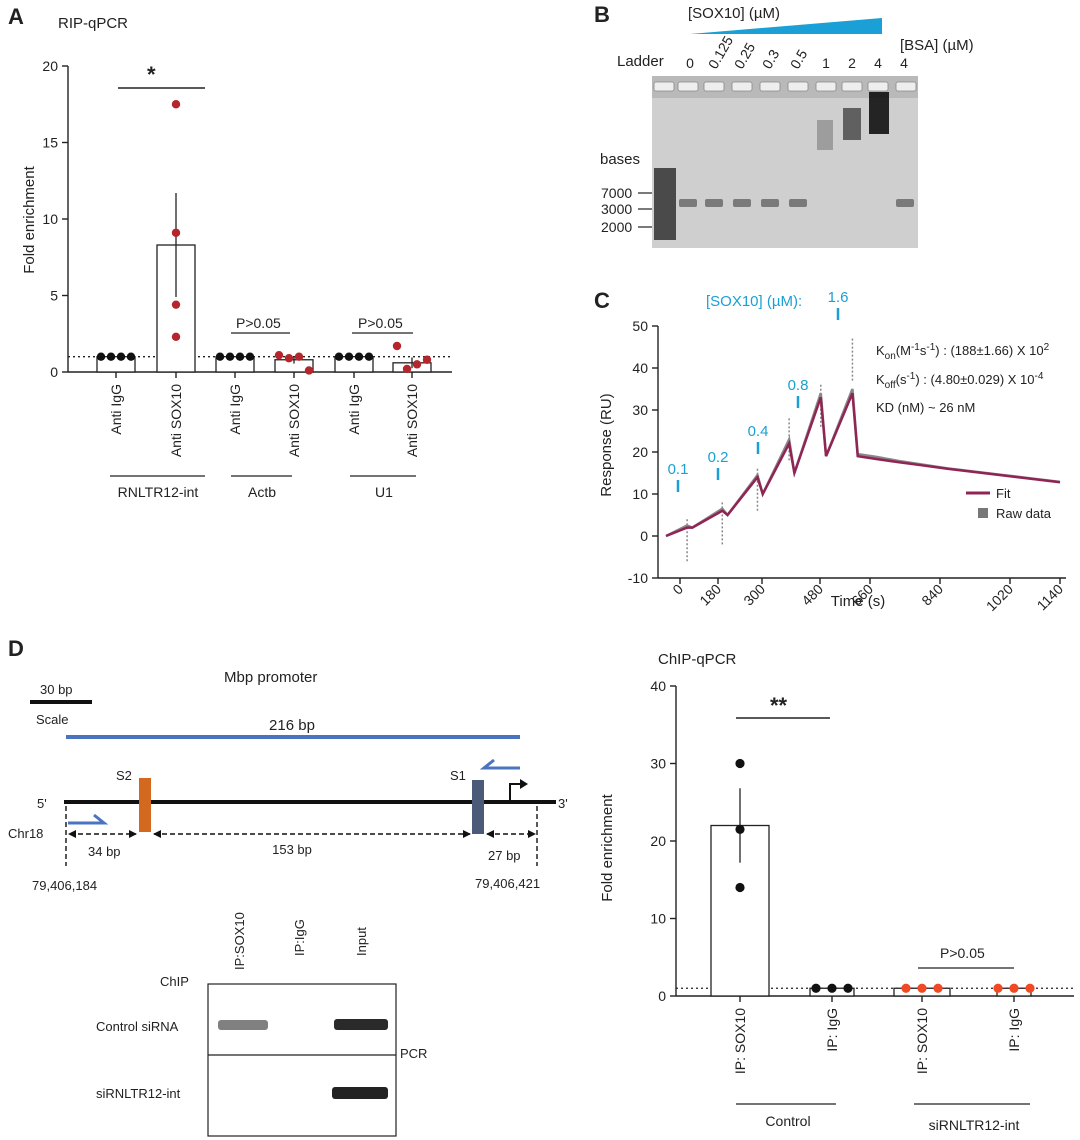  I want to click on panel-a-actb-p: P>0.05, so click(258, 323).